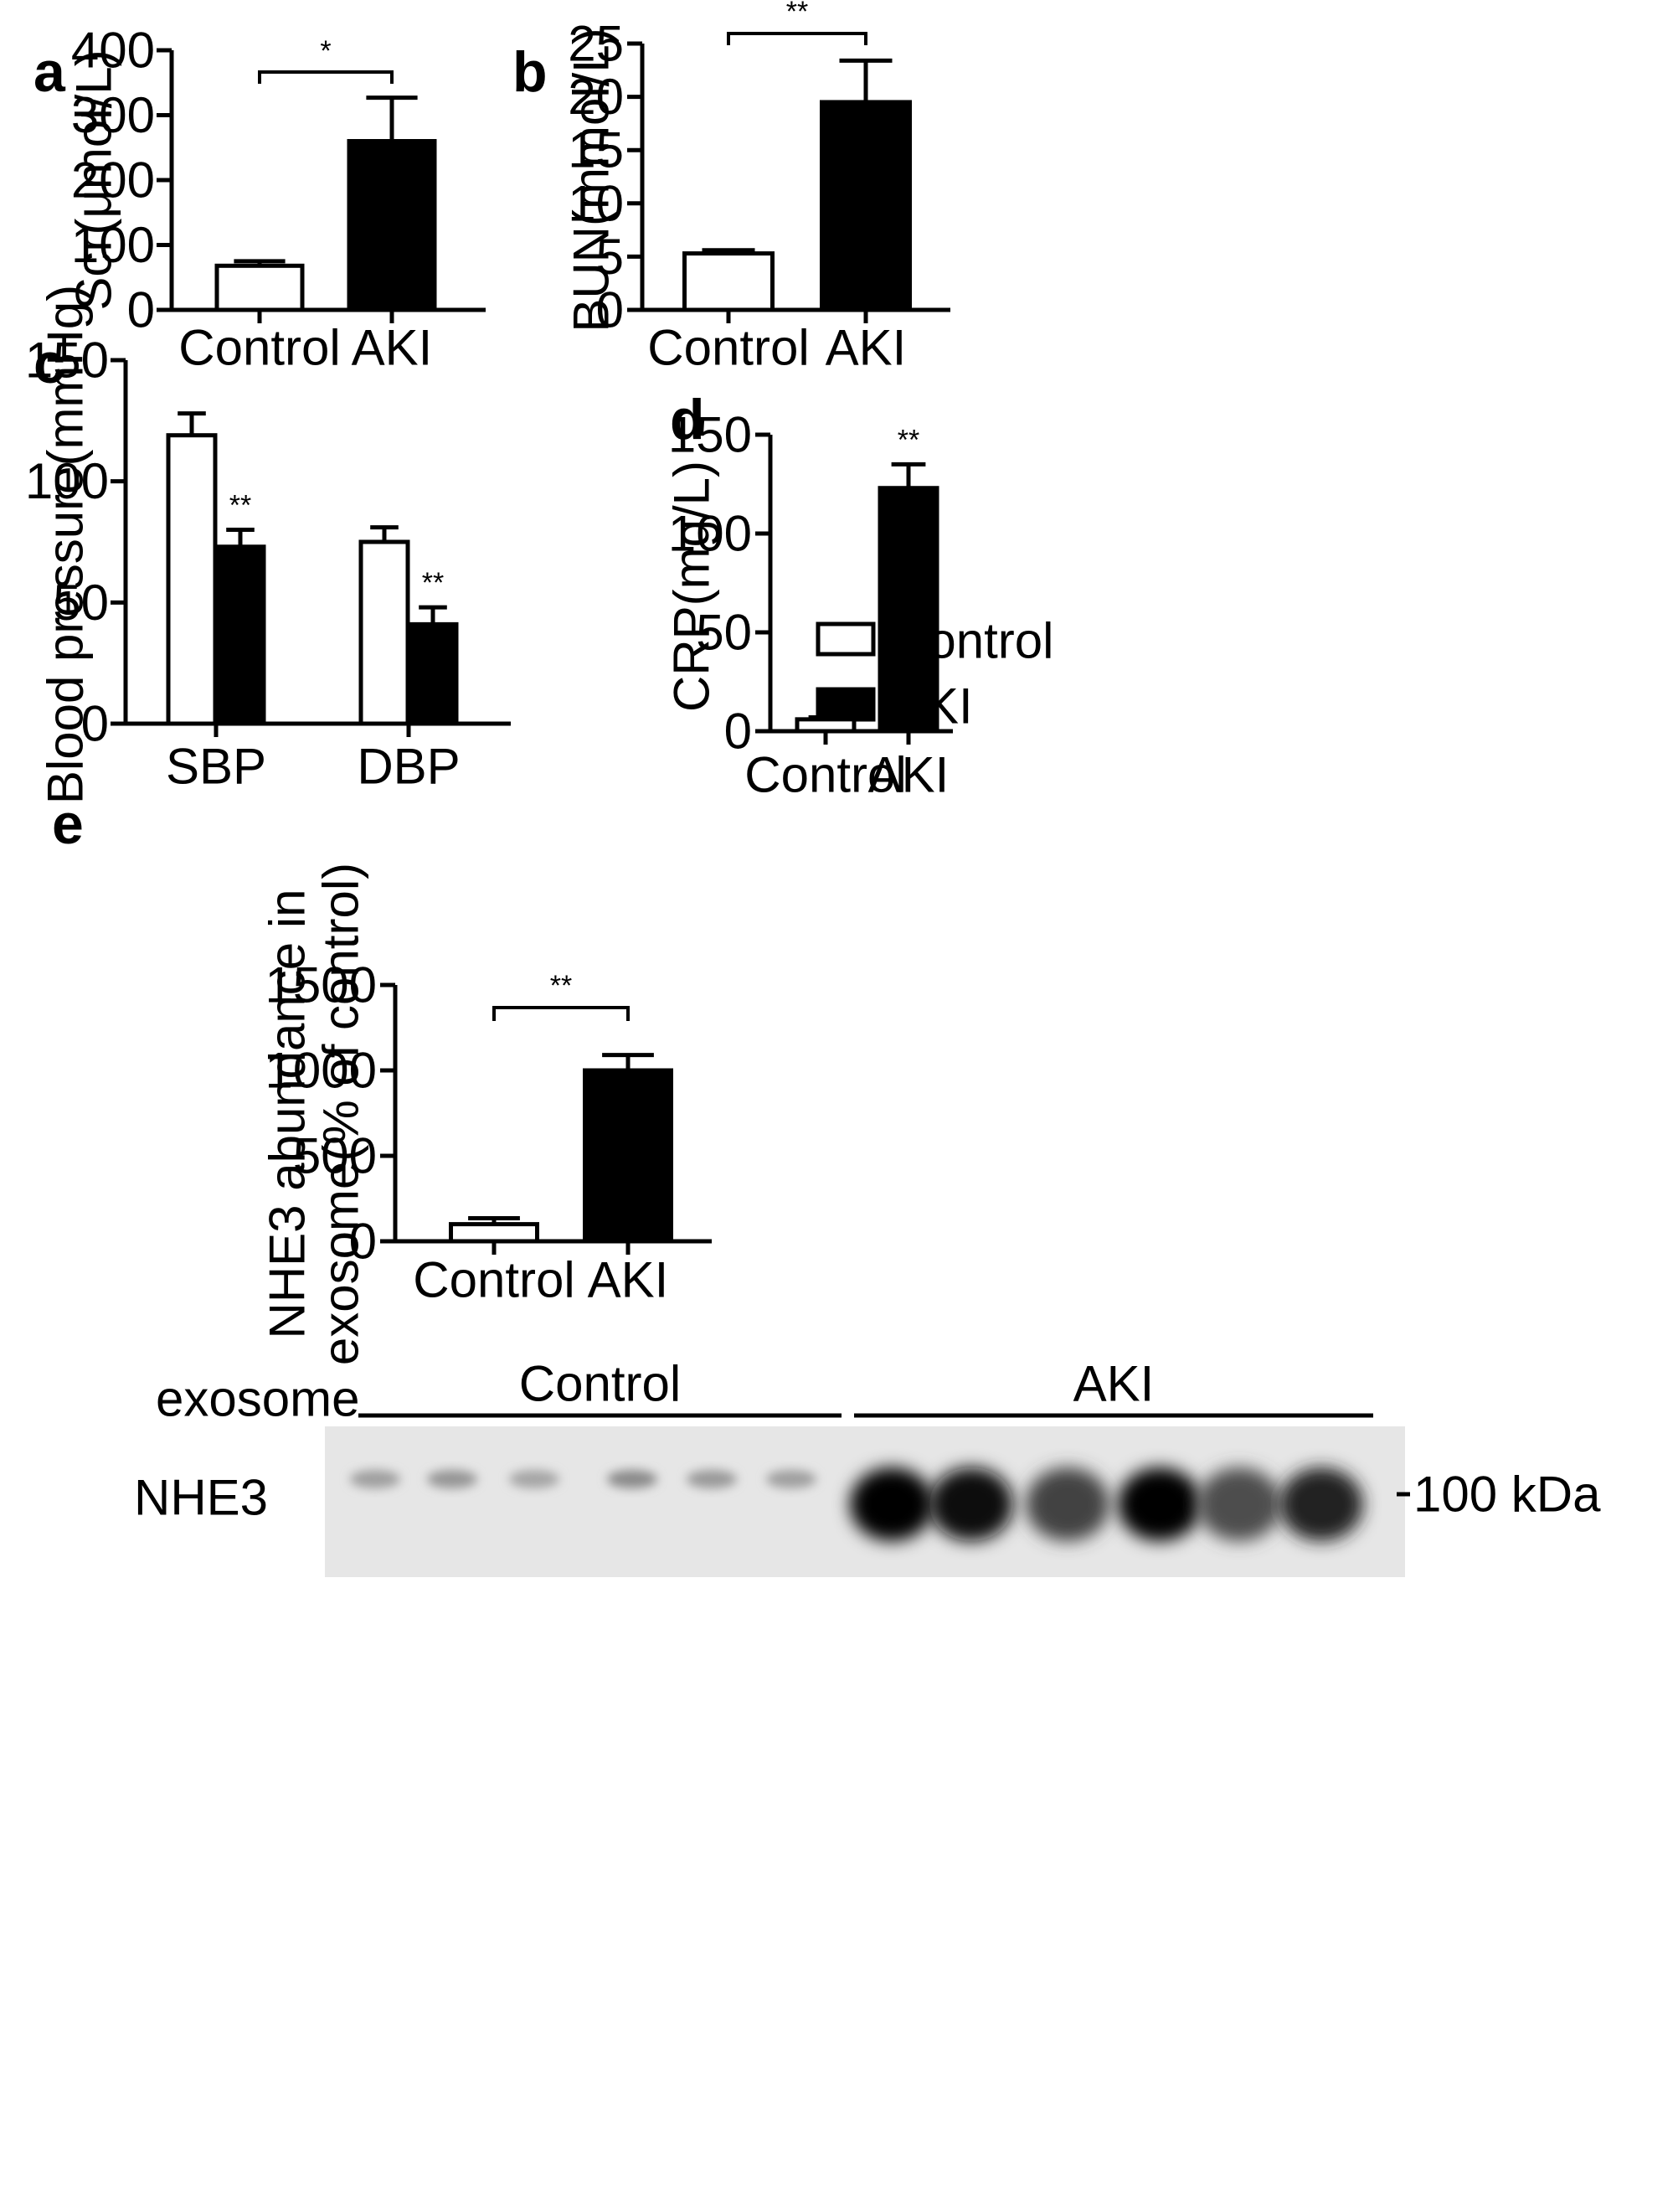 This screenshot has width=1678, height=2212. What do you see at coordinates (596, 97) in the screenshot?
I see `y-tick-label-b: 20` at bounding box center [596, 97].